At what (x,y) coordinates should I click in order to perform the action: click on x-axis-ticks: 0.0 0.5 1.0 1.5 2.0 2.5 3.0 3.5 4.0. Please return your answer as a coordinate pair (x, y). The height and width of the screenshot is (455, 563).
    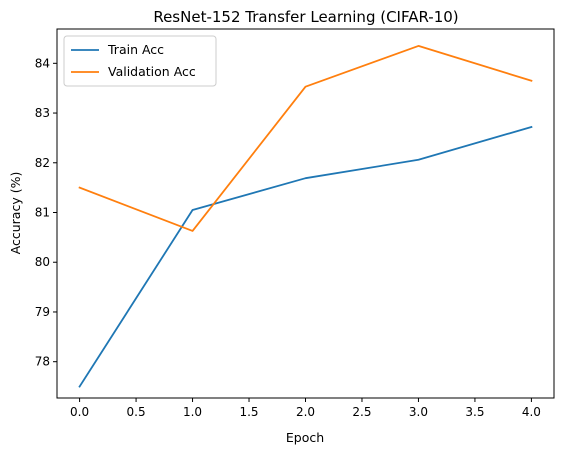
    Looking at the image, I should click on (305, 408).